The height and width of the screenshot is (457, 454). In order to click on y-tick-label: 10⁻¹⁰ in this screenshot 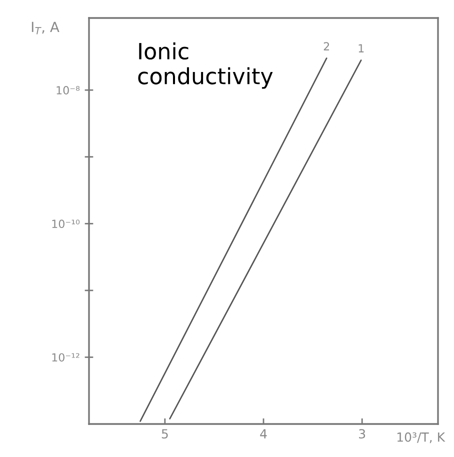, I will do `click(66, 224)`.